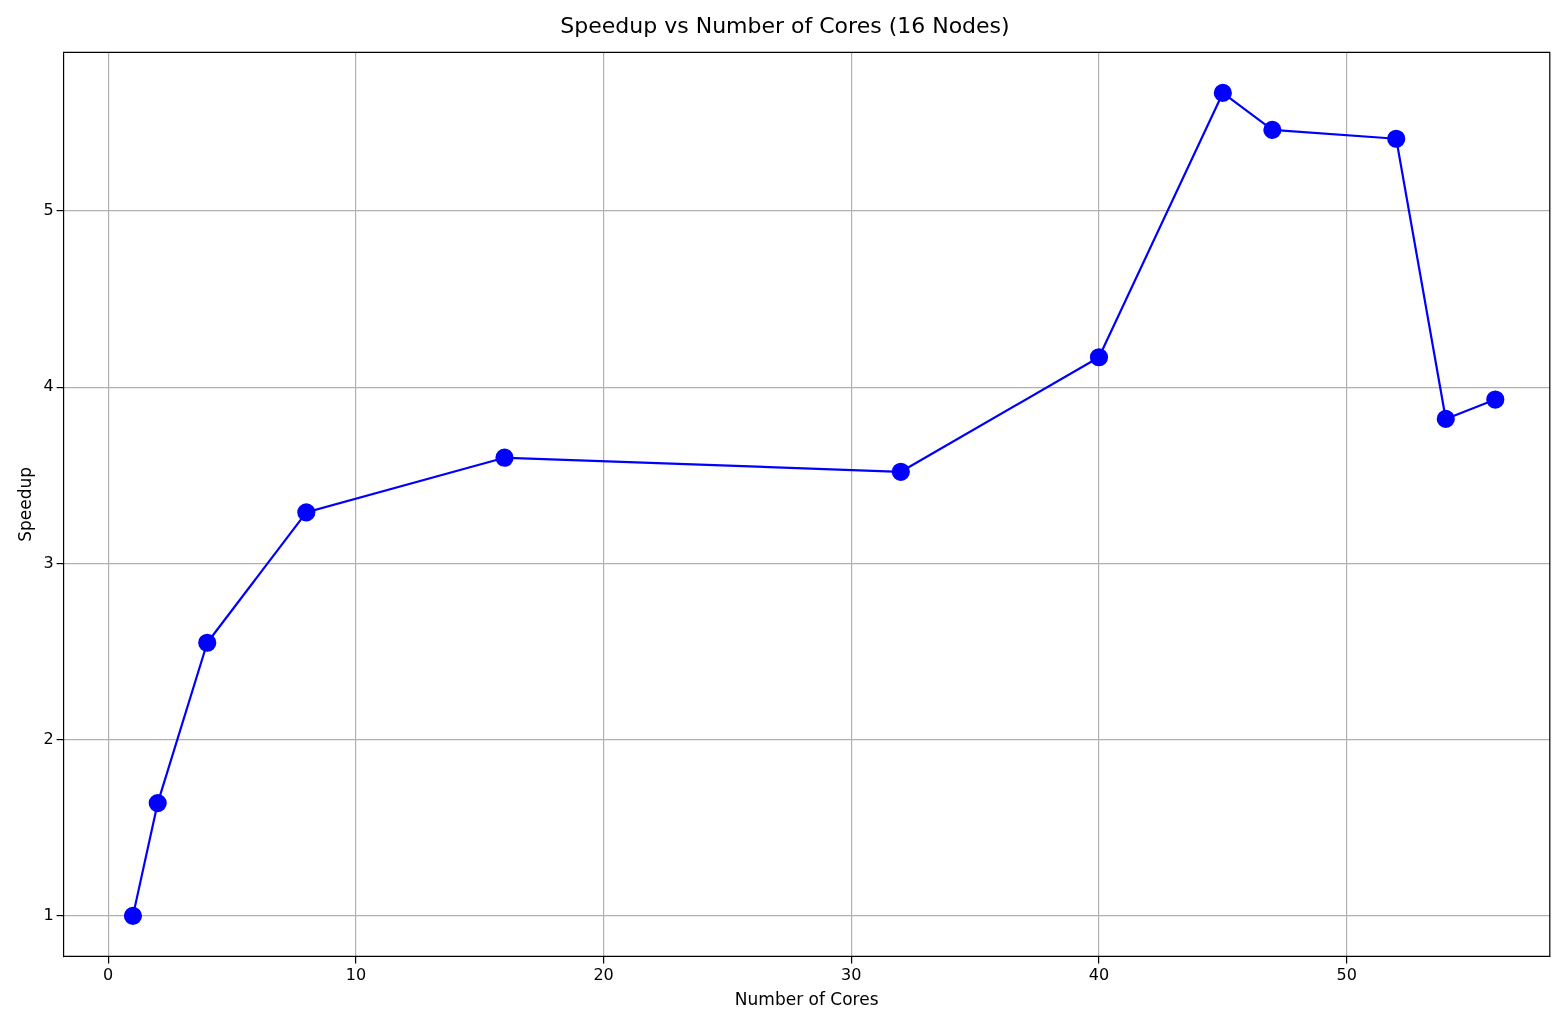 The height and width of the screenshot is (1021, 1562). What do you see at coordinates (48, 915) in the screenshot?
I see `y-tick-label: 1` at bounding box center [48, 915].